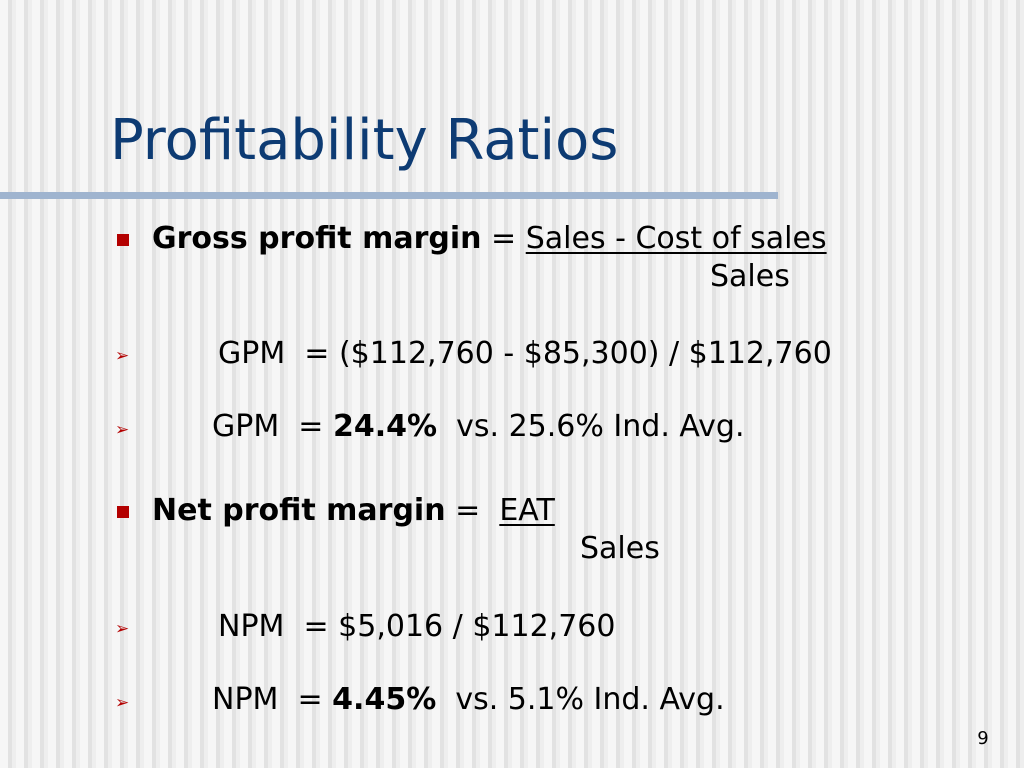  What do you see at coordinates (389, 195) in the screenshot?
I see `title-underline-rule` at bounding box center [389, 195].